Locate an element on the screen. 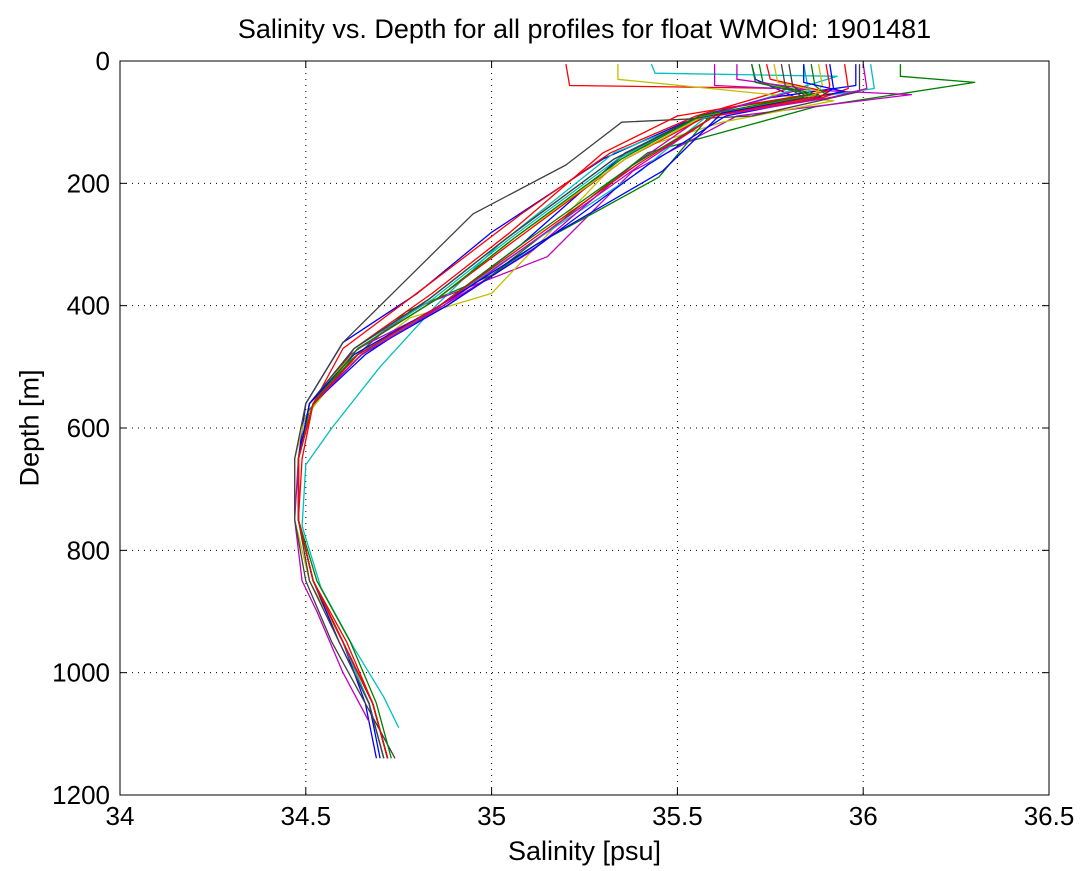 The image size is (1083, 871). y-tick-label: 600 is located at coordinates (88, 428).